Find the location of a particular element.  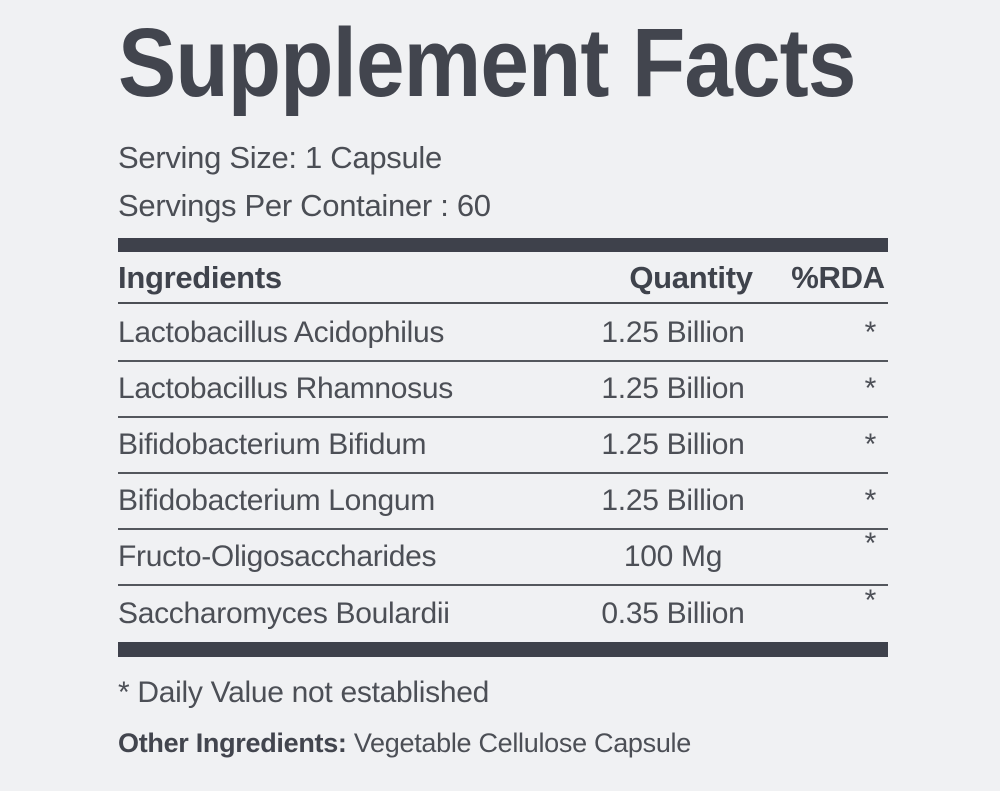

table-header-row: Ingredients Quantity %RDA is located at coordinates (503, 279).